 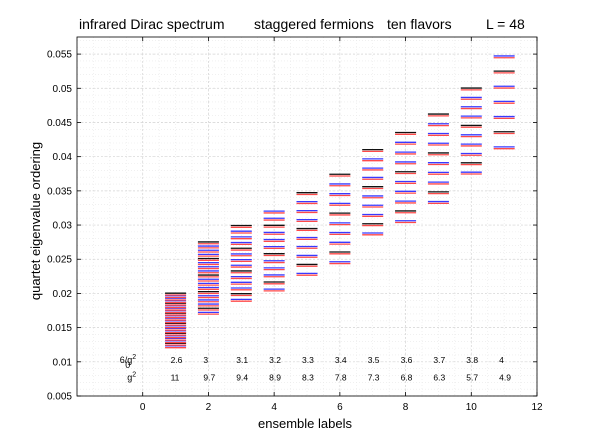 What do you see at coordinates (407, 360) in the screenshot?
I see `coupling-value-6-over-g0-squared: 3.6` at bounding box center [407, 360].